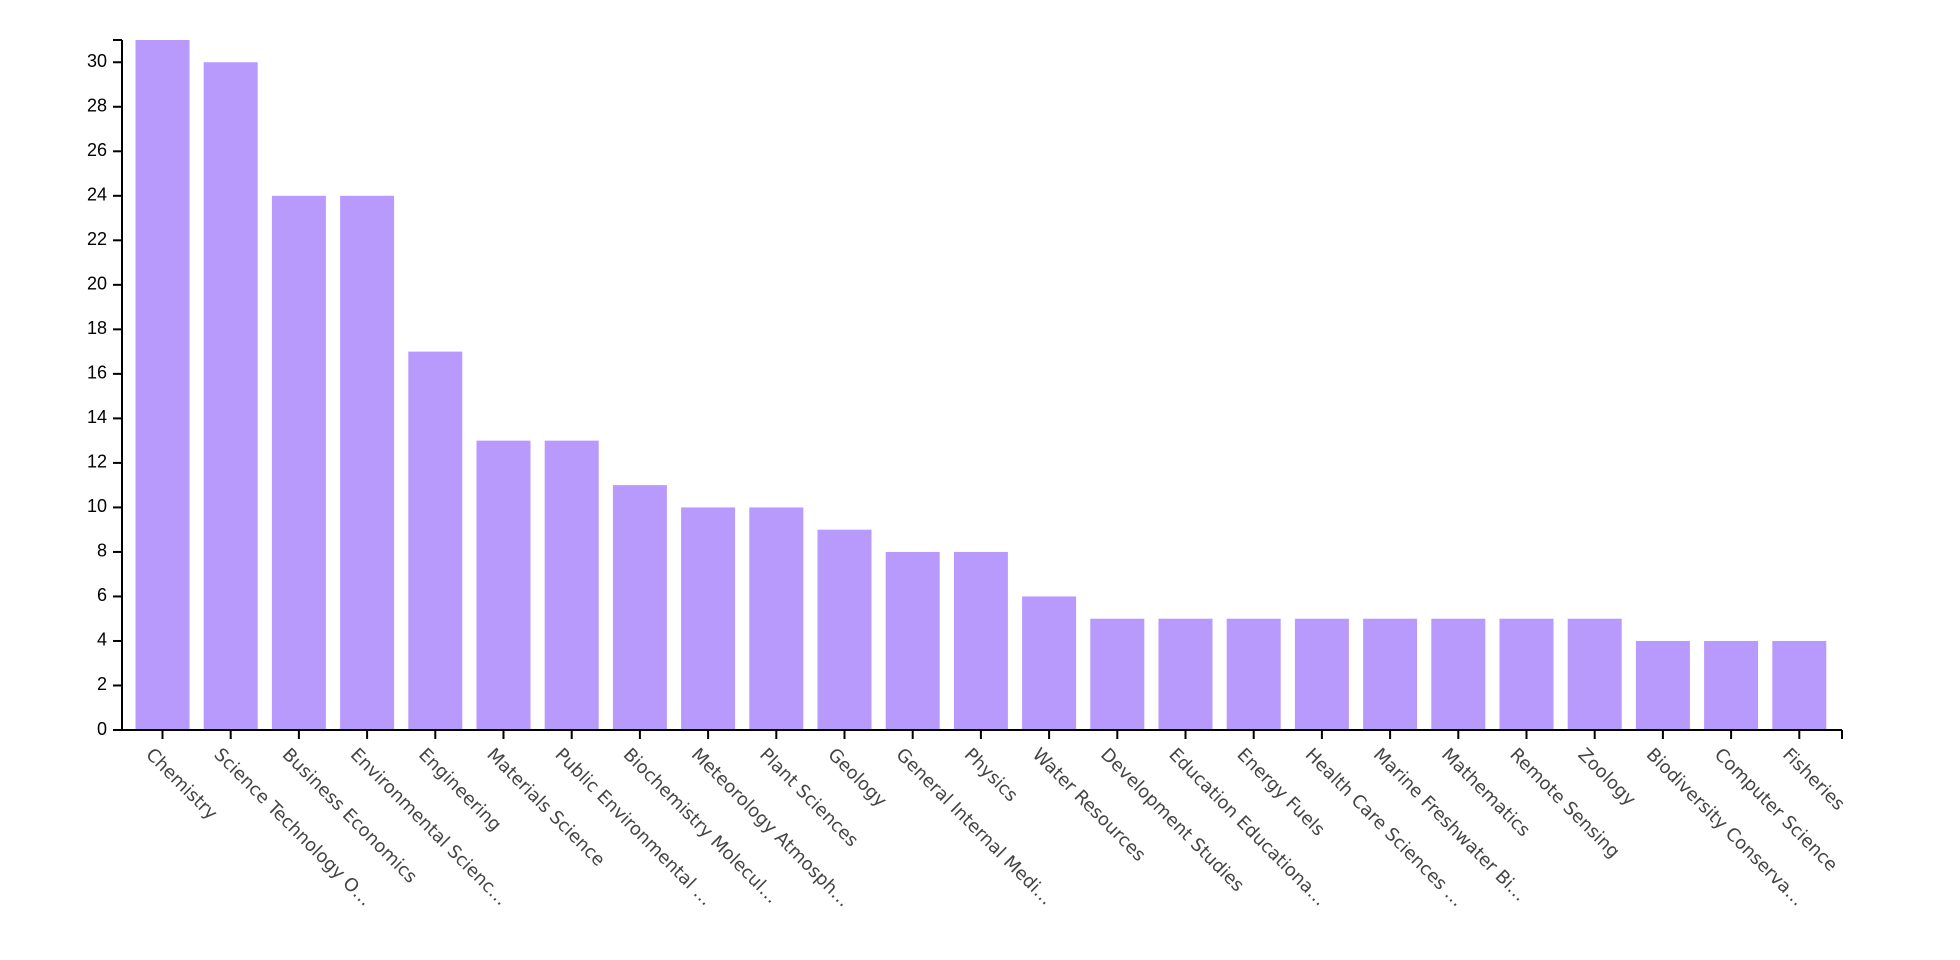 The width and height of the screenshot is (1960, 960). What do you see at coordinates (349, 815) in the screenshot?
I see `x-tick-label-2: Business Economics` at bounding box center [349, 815].